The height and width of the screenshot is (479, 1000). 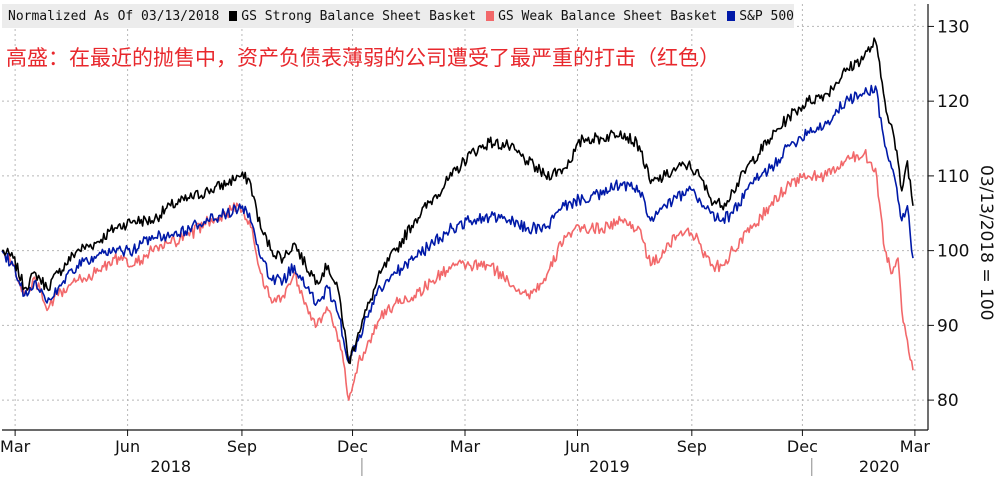 What do you see at coordinates (609, 466) in the screenshot?
I see `year-label: 2019` at bounding box center [609, 466].